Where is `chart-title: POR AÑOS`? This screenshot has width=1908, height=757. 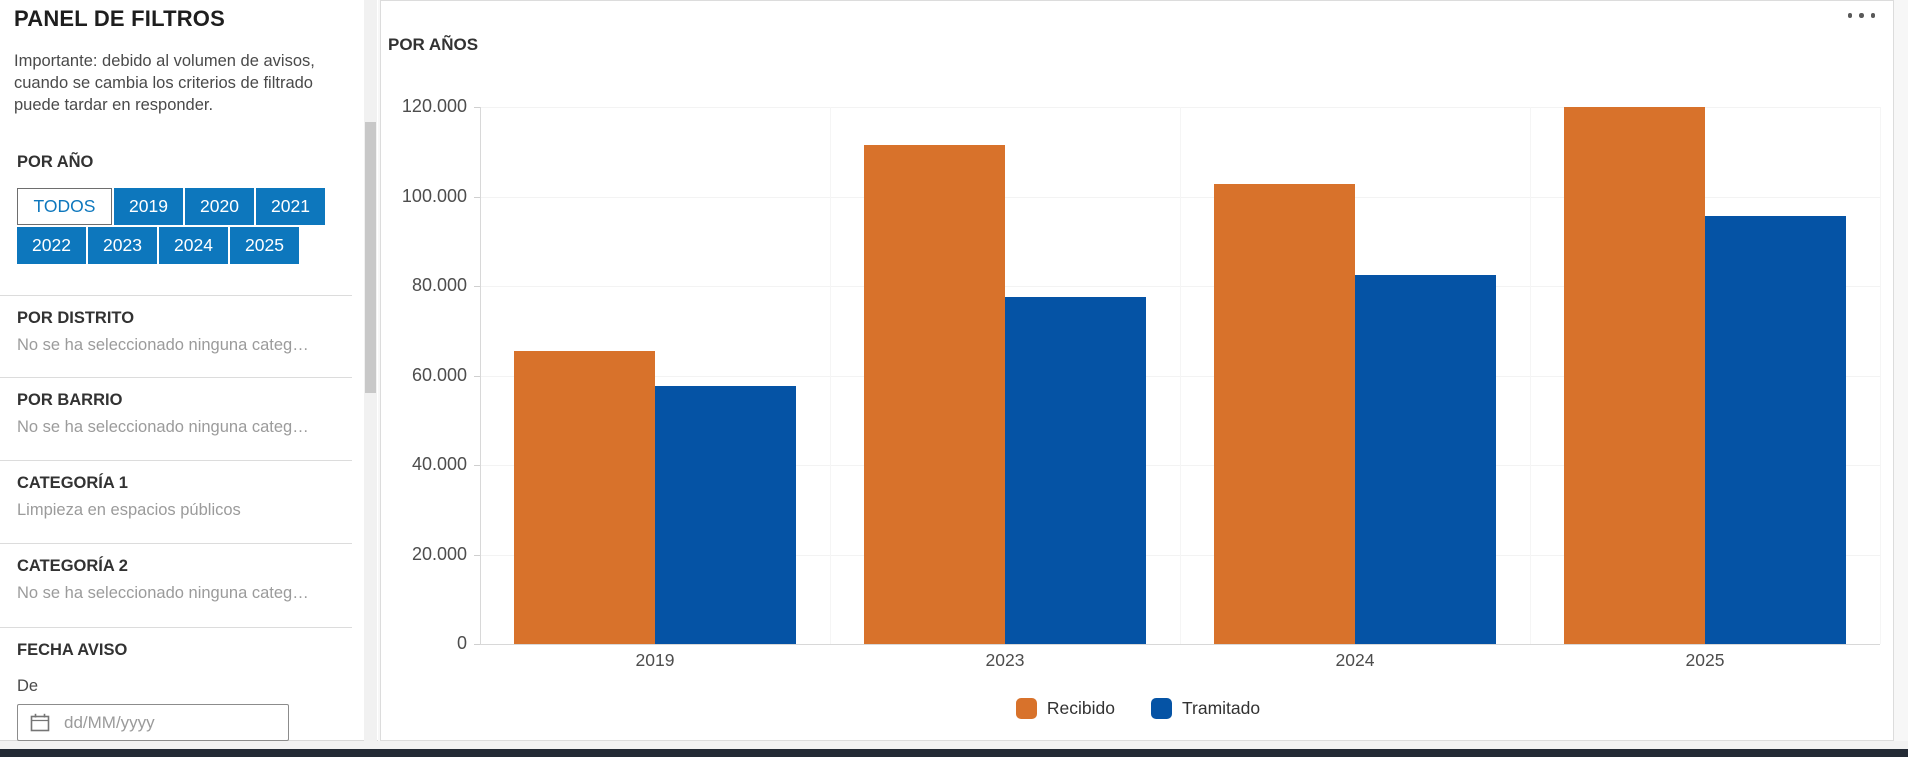 chart-title: POR AÑOS is located at coordinates (433, 44).